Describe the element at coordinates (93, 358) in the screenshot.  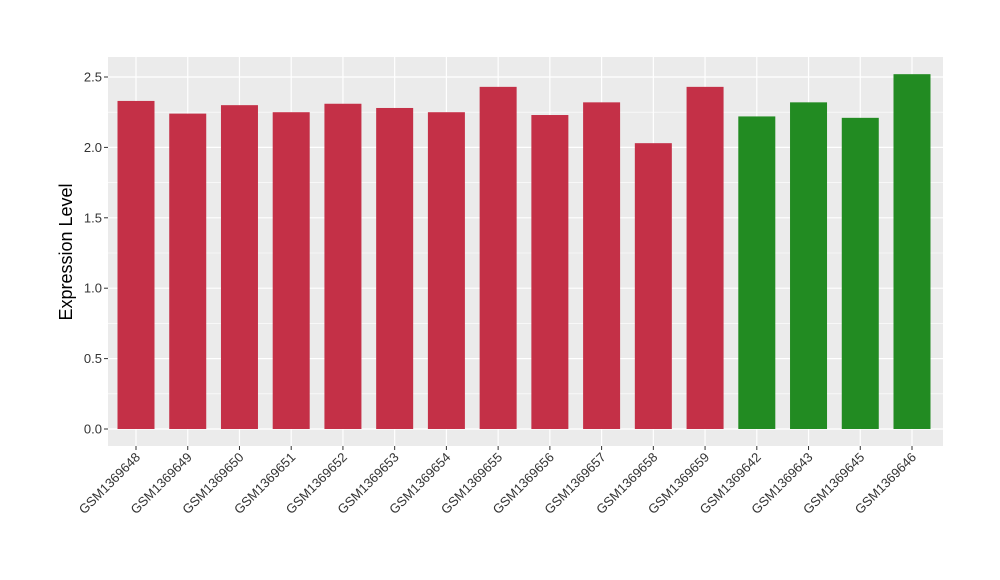
I see `y-tick-label: 0.5` at that location.